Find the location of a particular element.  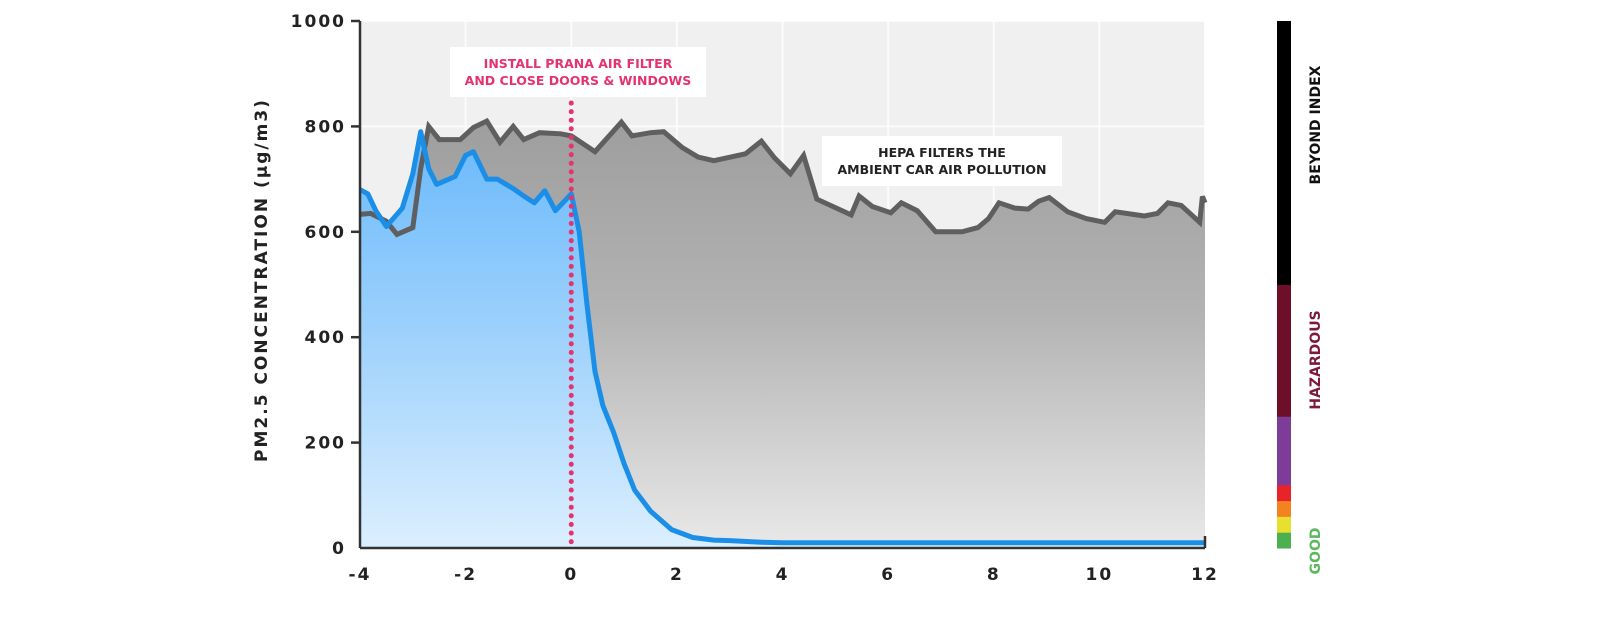

aqi-label-good: GOOD is located at coordinates (1316, 551).